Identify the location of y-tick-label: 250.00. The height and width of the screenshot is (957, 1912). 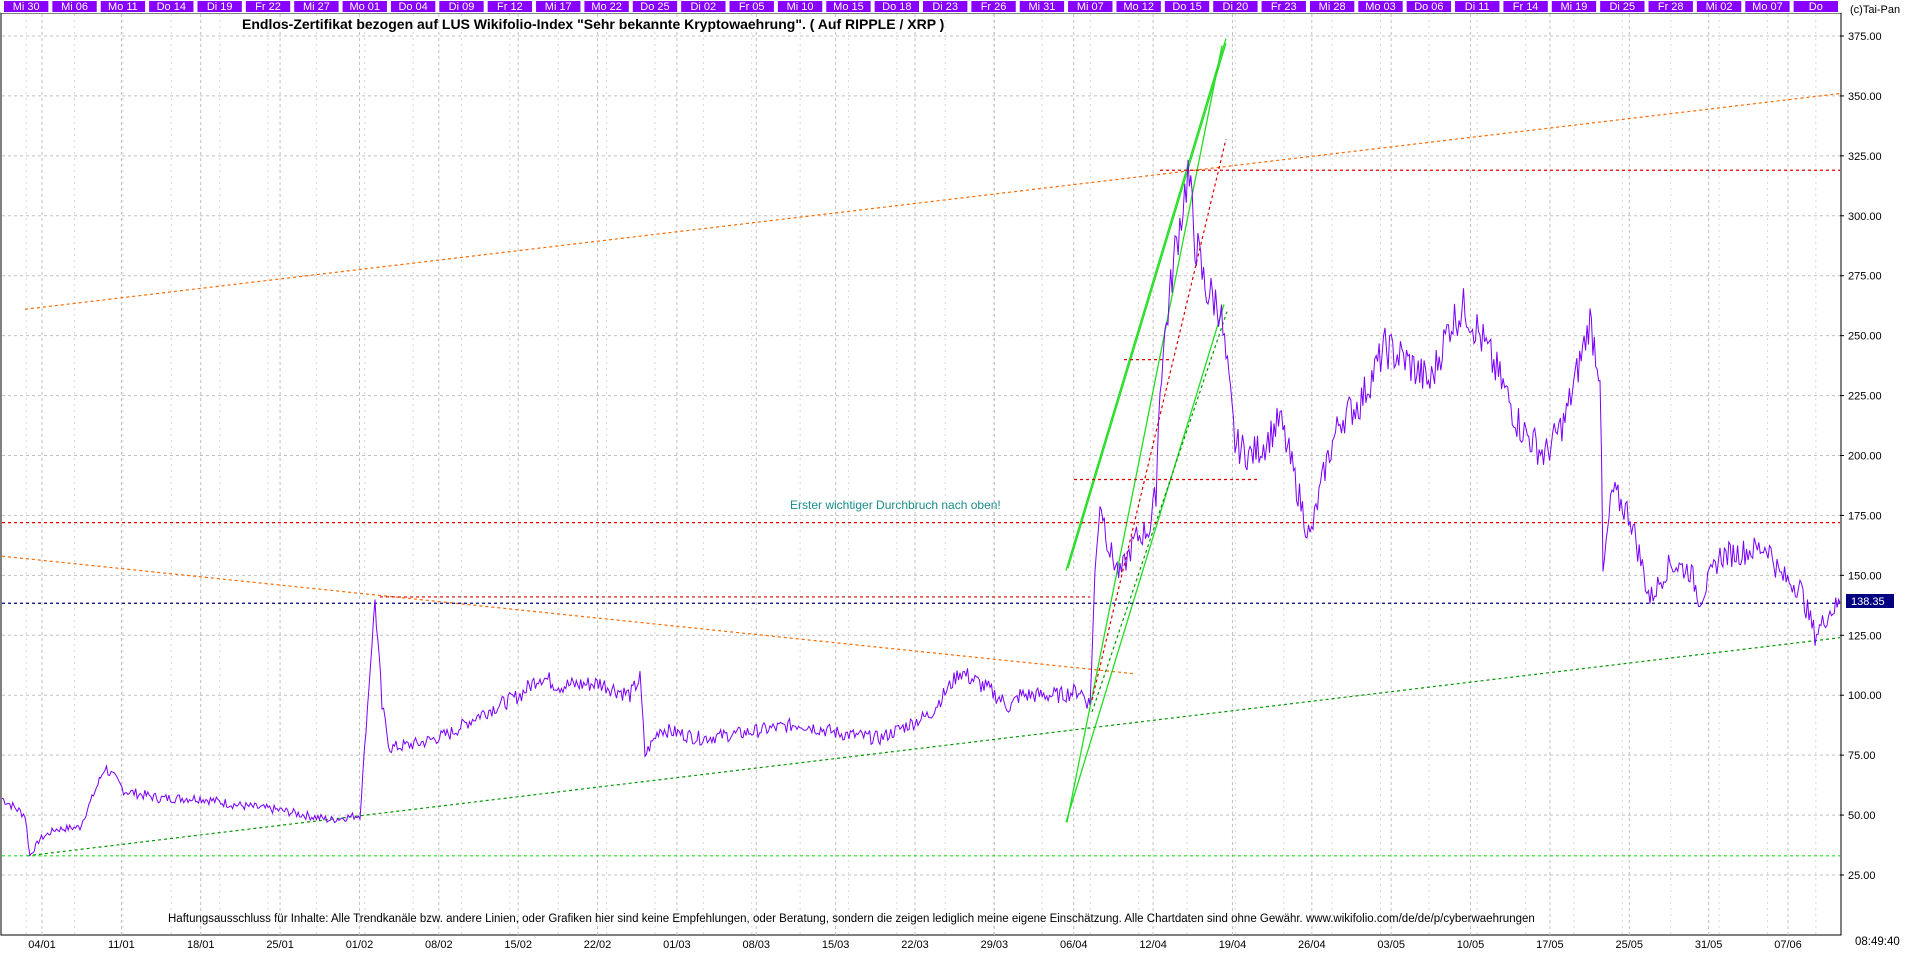
(1865, 337).